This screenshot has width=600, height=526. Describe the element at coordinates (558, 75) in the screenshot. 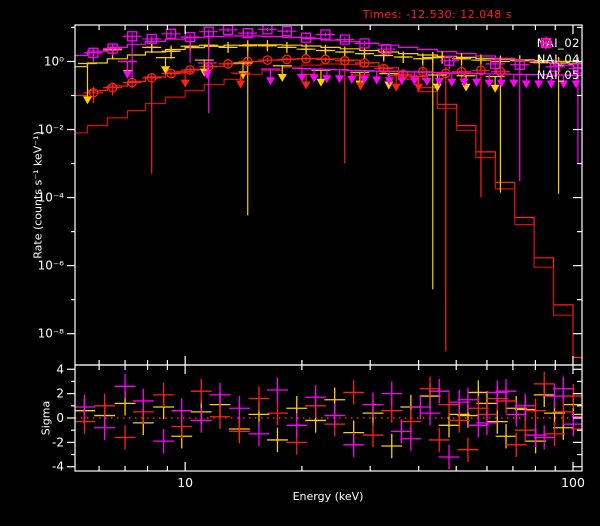

I see `legend-label-nai05: NAI_05` at that location.